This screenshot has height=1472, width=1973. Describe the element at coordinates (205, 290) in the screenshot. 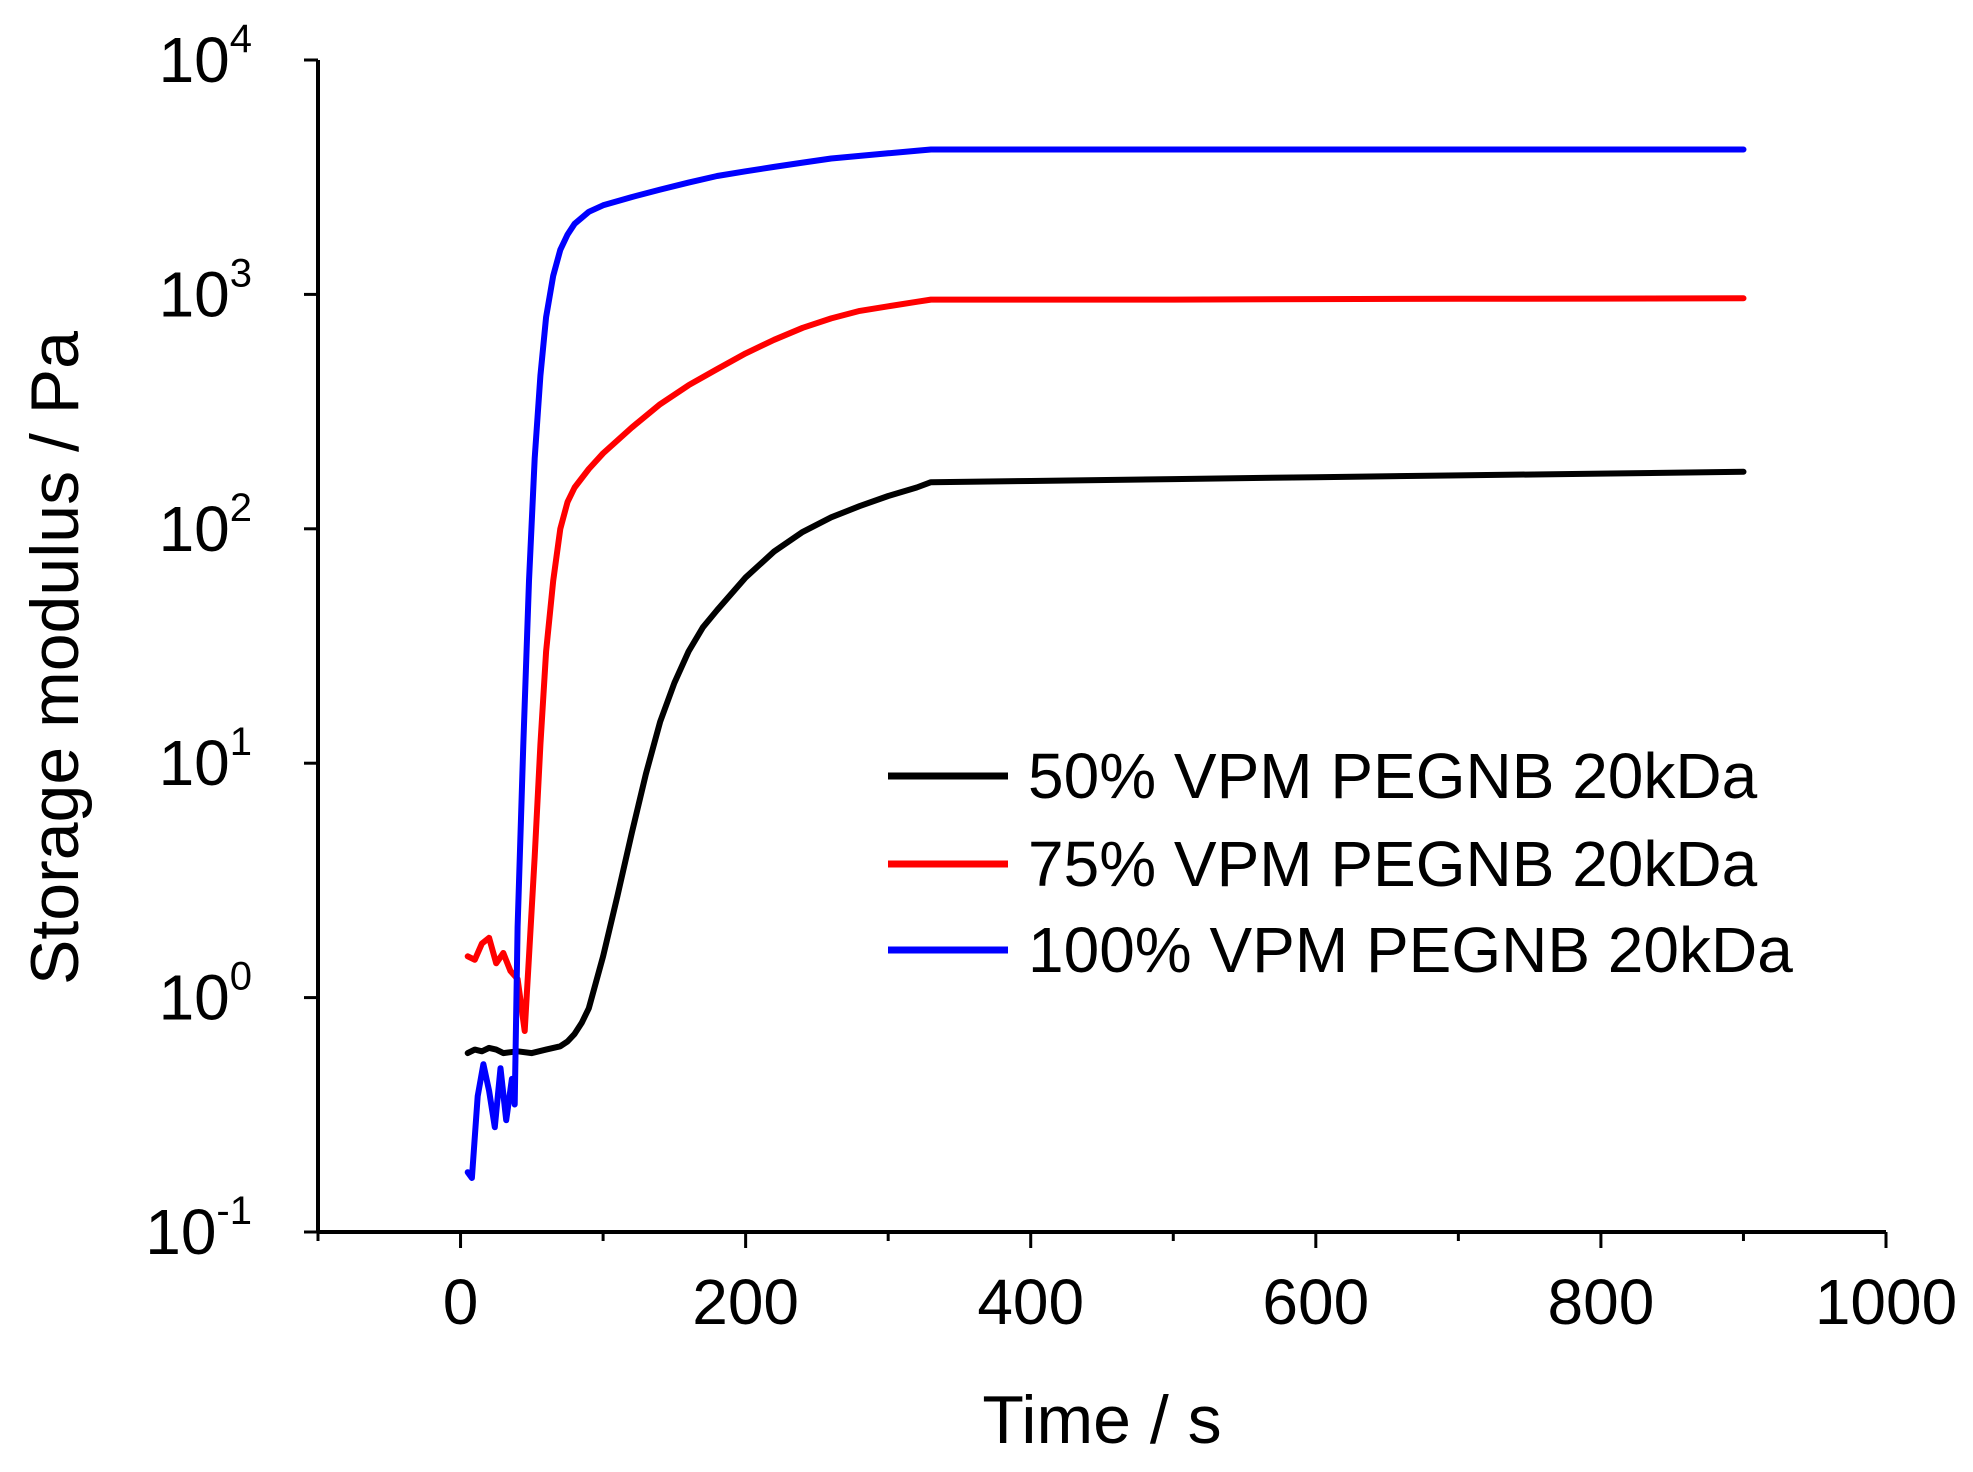

I see `y-tick-label: 10³` at that location.